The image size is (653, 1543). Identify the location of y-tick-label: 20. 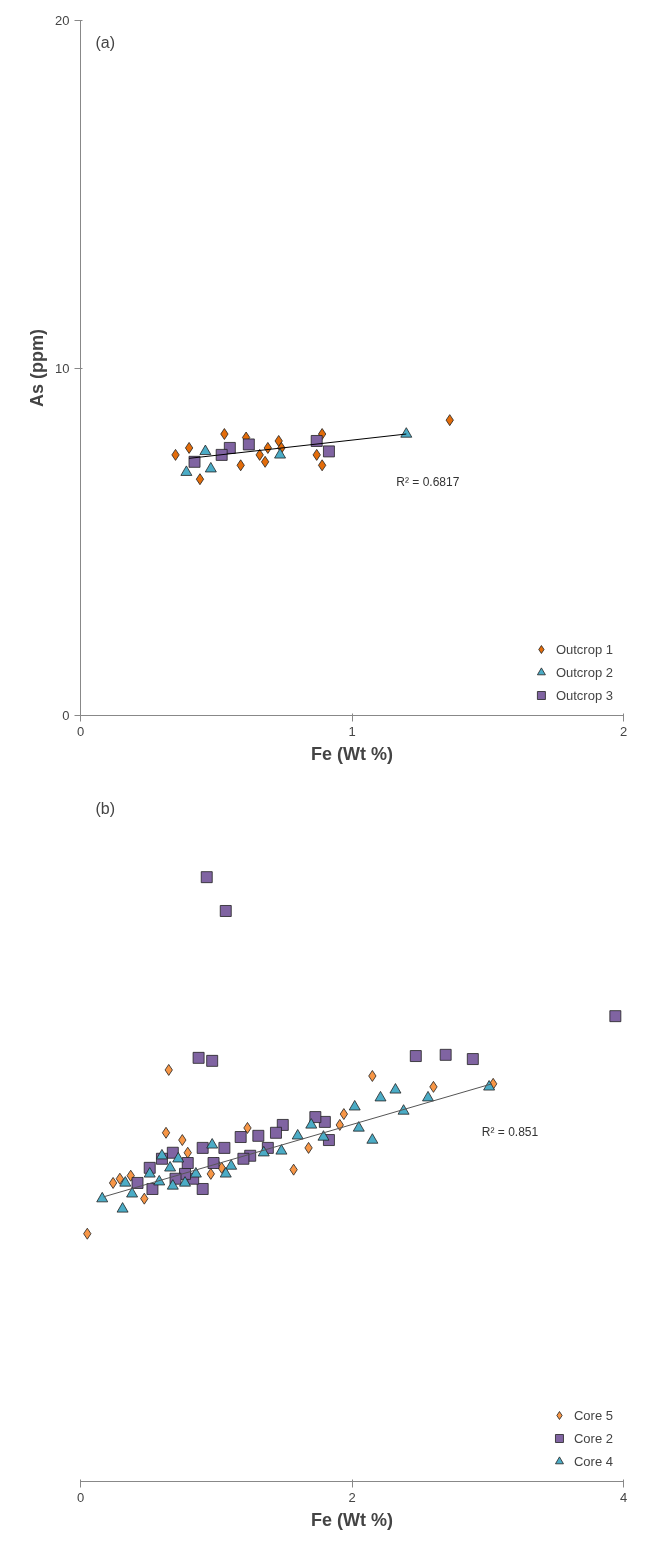
(62, 20).